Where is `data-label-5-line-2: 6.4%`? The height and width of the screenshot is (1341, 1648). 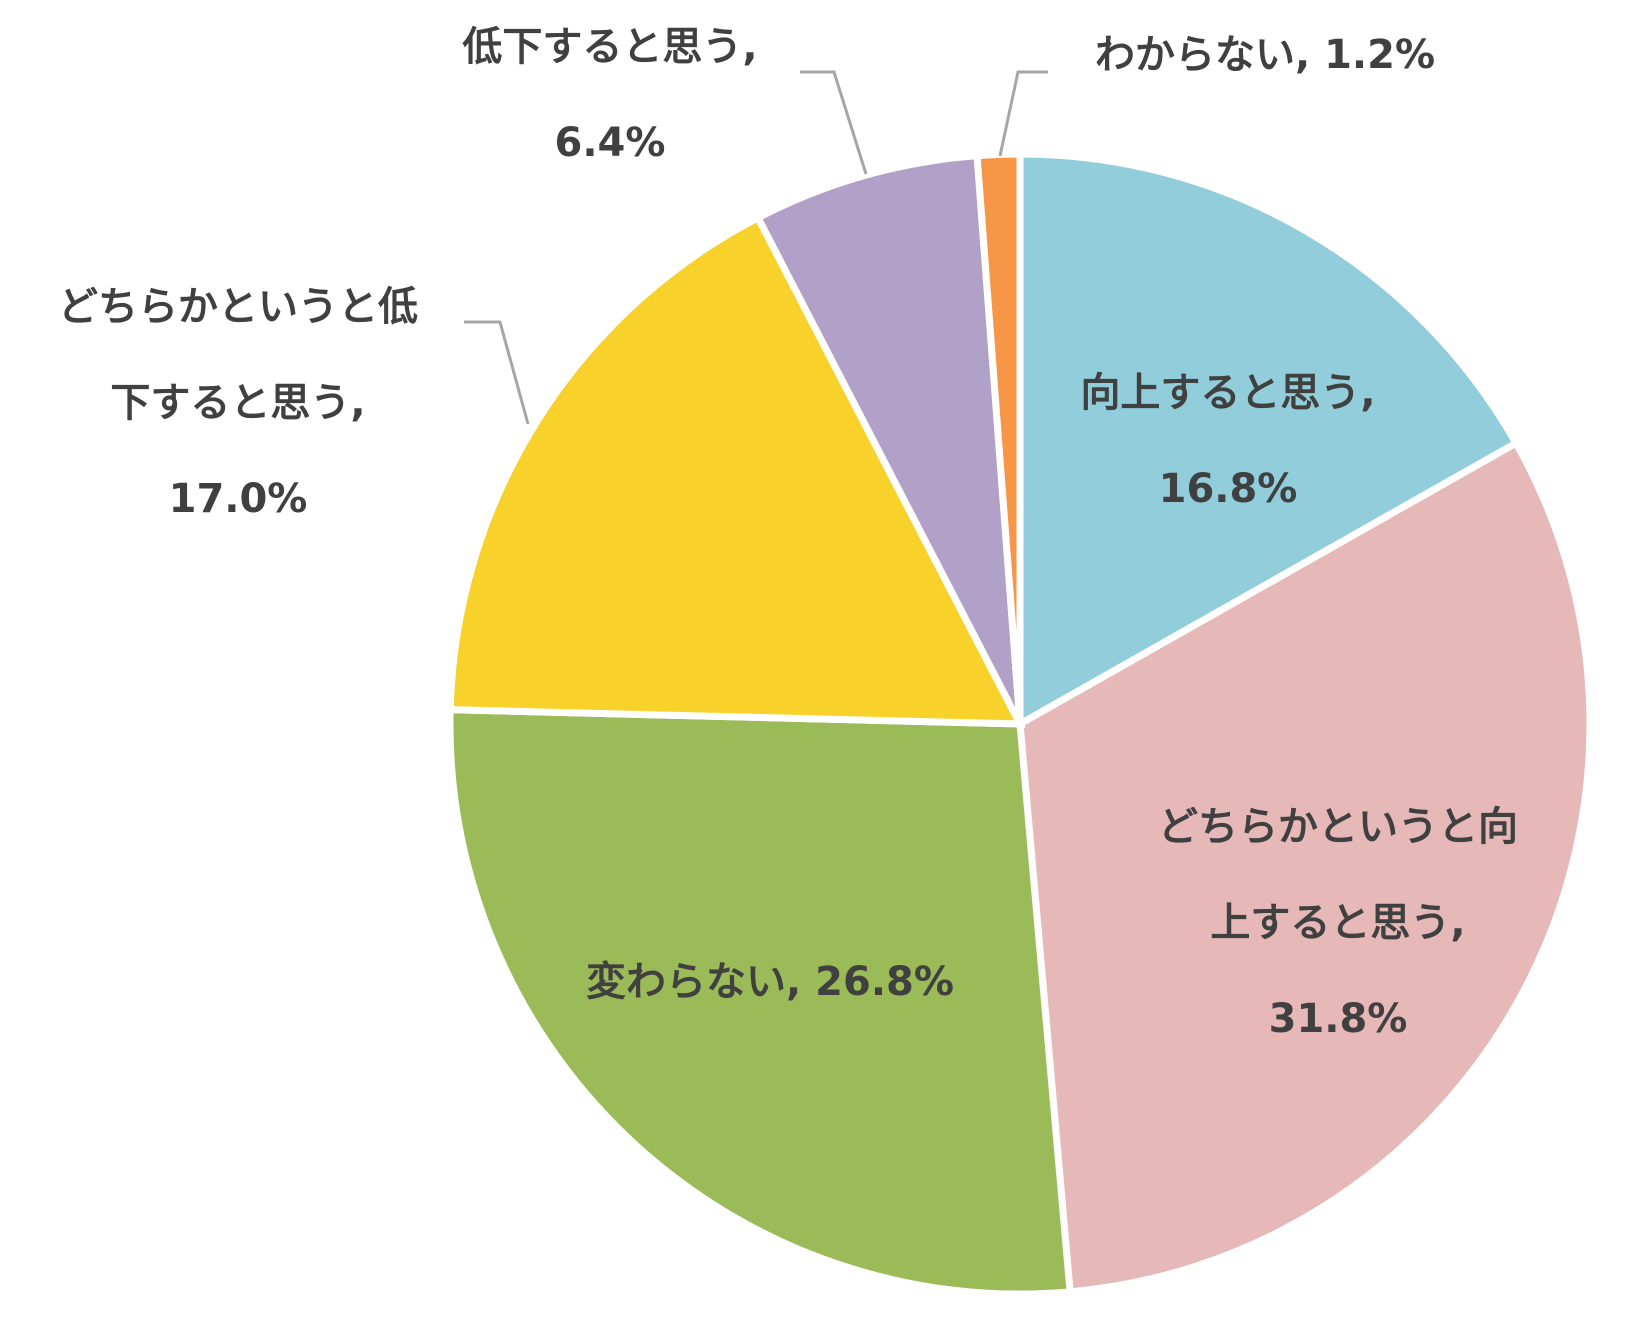 data-label-5-line-2: 6.4% is located at coordinates (610, 143).